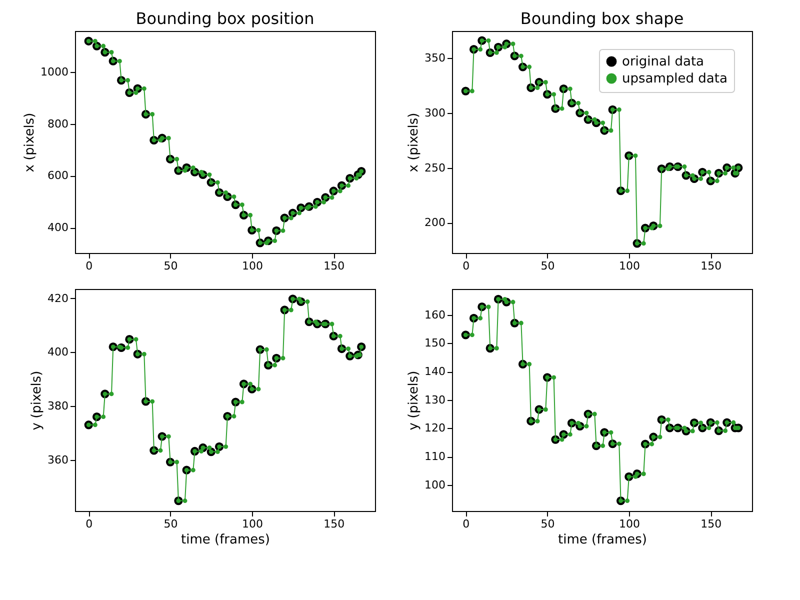 Image resolution: width=800 pixels, height=600 pixels. I want to click on y-tick-label: 360, so click(58, 459).